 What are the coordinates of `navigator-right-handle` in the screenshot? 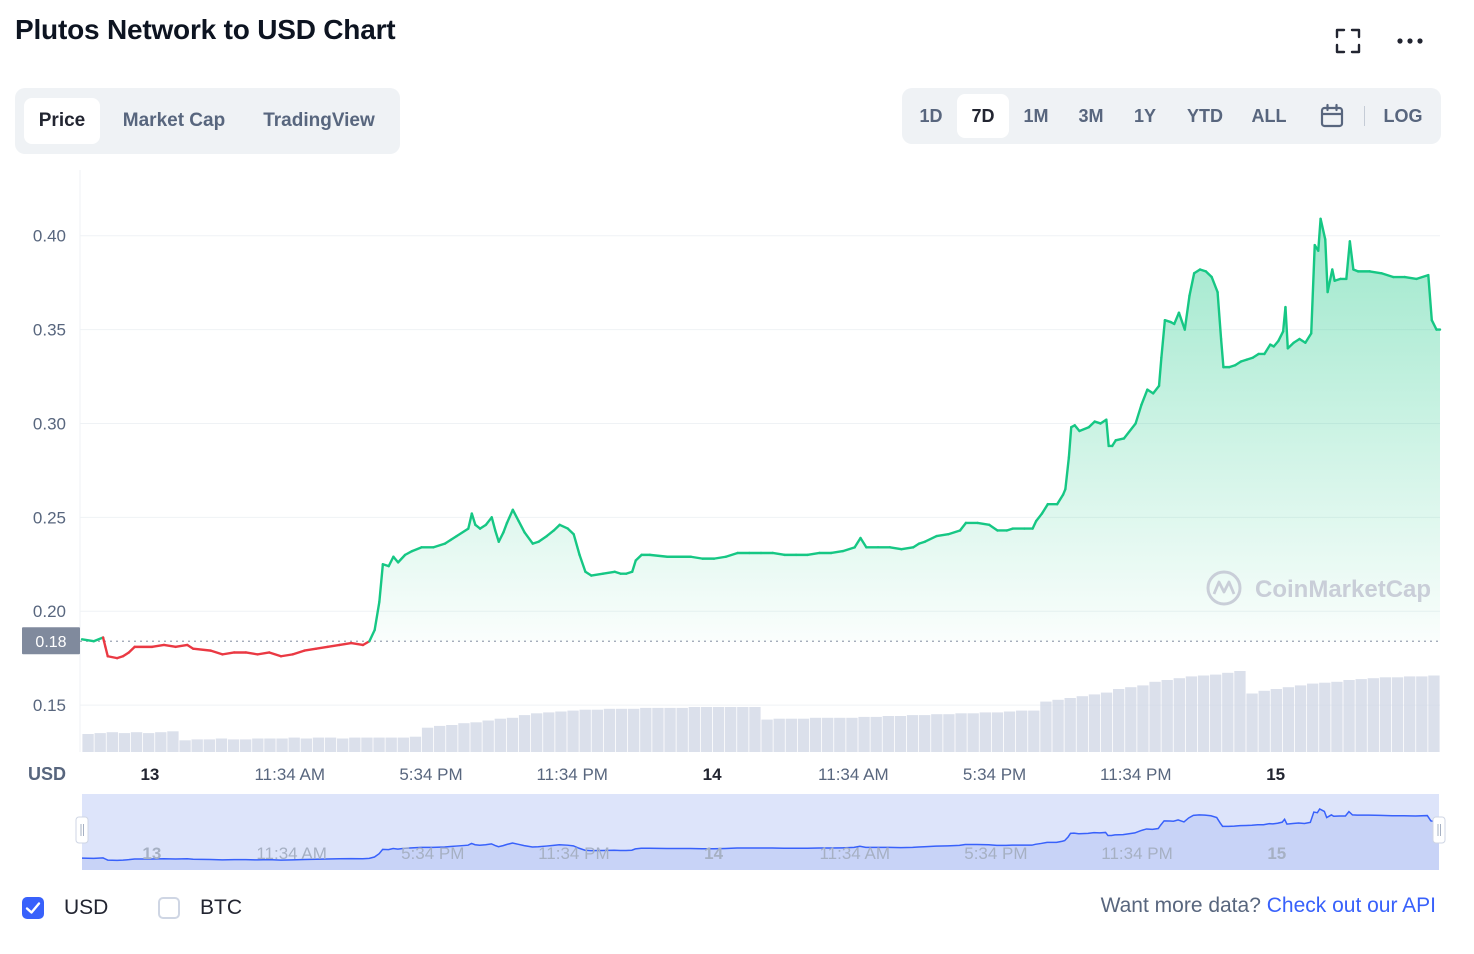 It's located at (1439, 830).